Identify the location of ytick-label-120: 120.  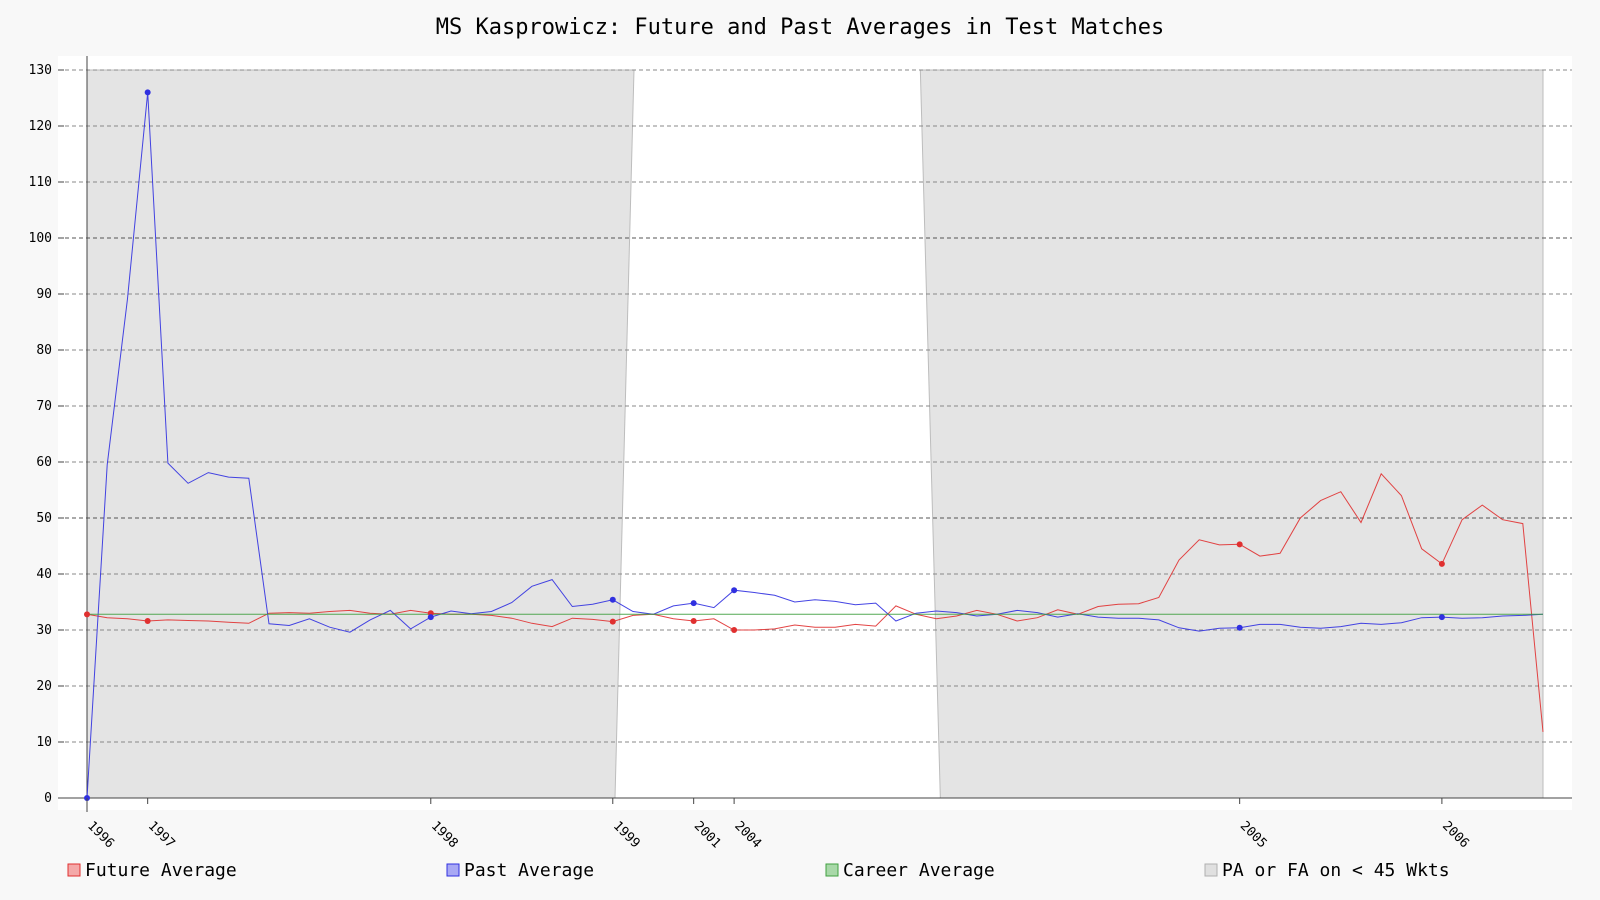
(40, 126).